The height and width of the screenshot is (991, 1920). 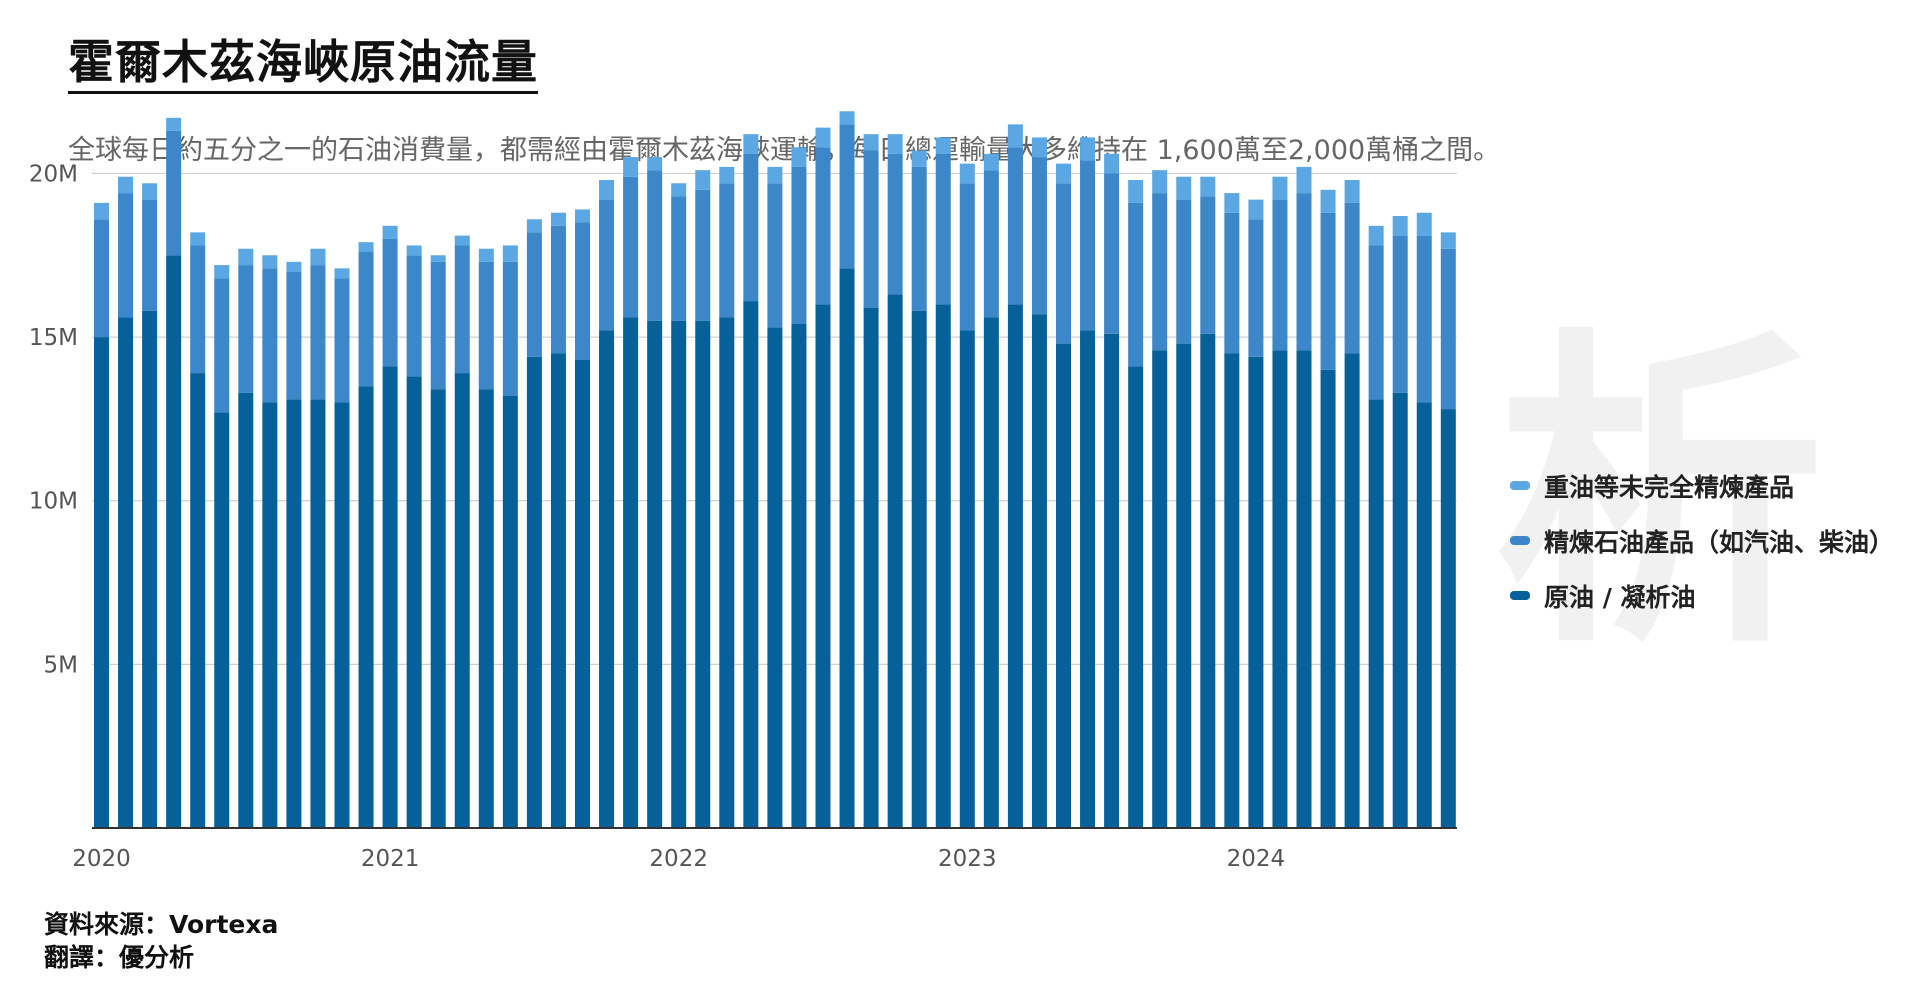 What do you see at coordinates (1620, 597) in the screenshot?
I see `legend-label-crude: 原油 / 凝析油` at bounding box center [1620, 597].